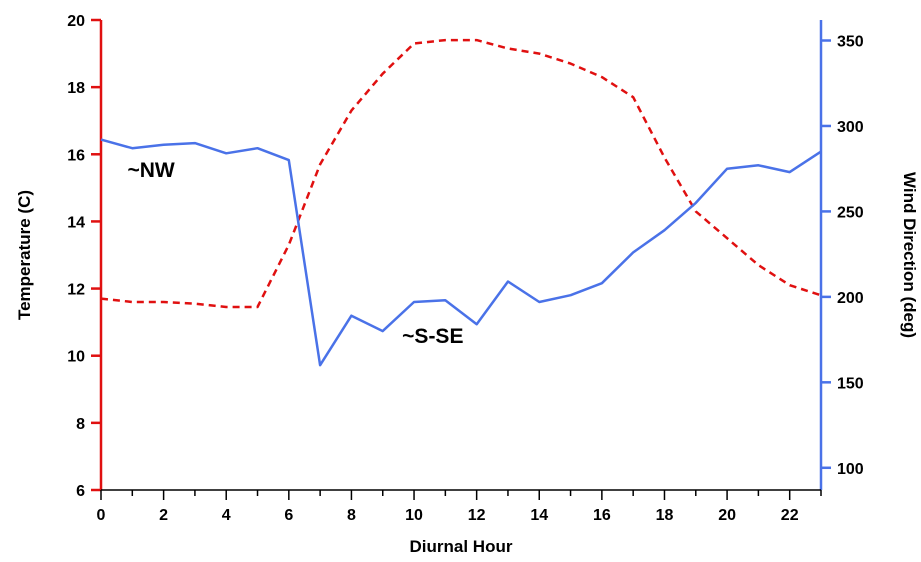  Describe the element at coordinates (727, 515) in the screenshot. I see `x-tick-label: 20` at that location.